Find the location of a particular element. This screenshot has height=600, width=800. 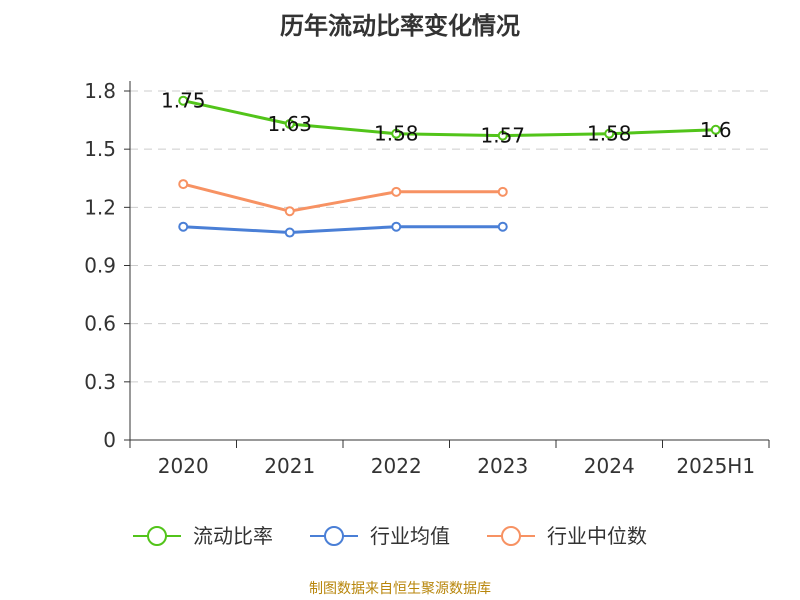

legend-label: 流动比率 is located at coordinates (233, 536).